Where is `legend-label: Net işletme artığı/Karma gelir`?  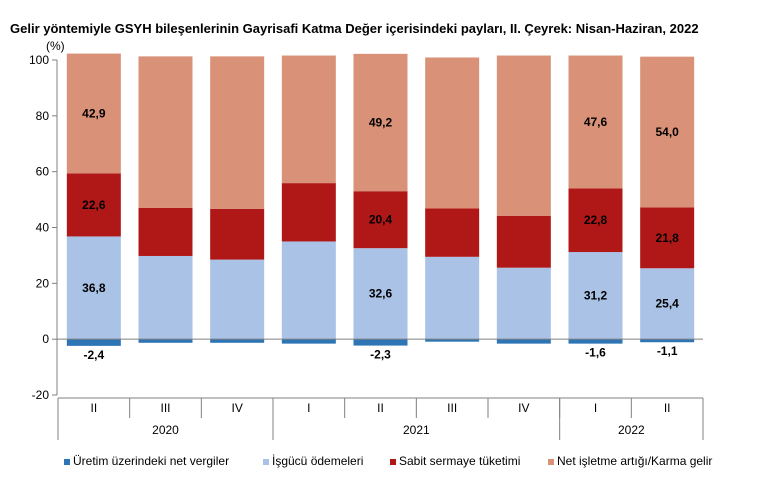
legend-label: Net işletme artığı/Karma gelir is located at coordinates (634, 461).